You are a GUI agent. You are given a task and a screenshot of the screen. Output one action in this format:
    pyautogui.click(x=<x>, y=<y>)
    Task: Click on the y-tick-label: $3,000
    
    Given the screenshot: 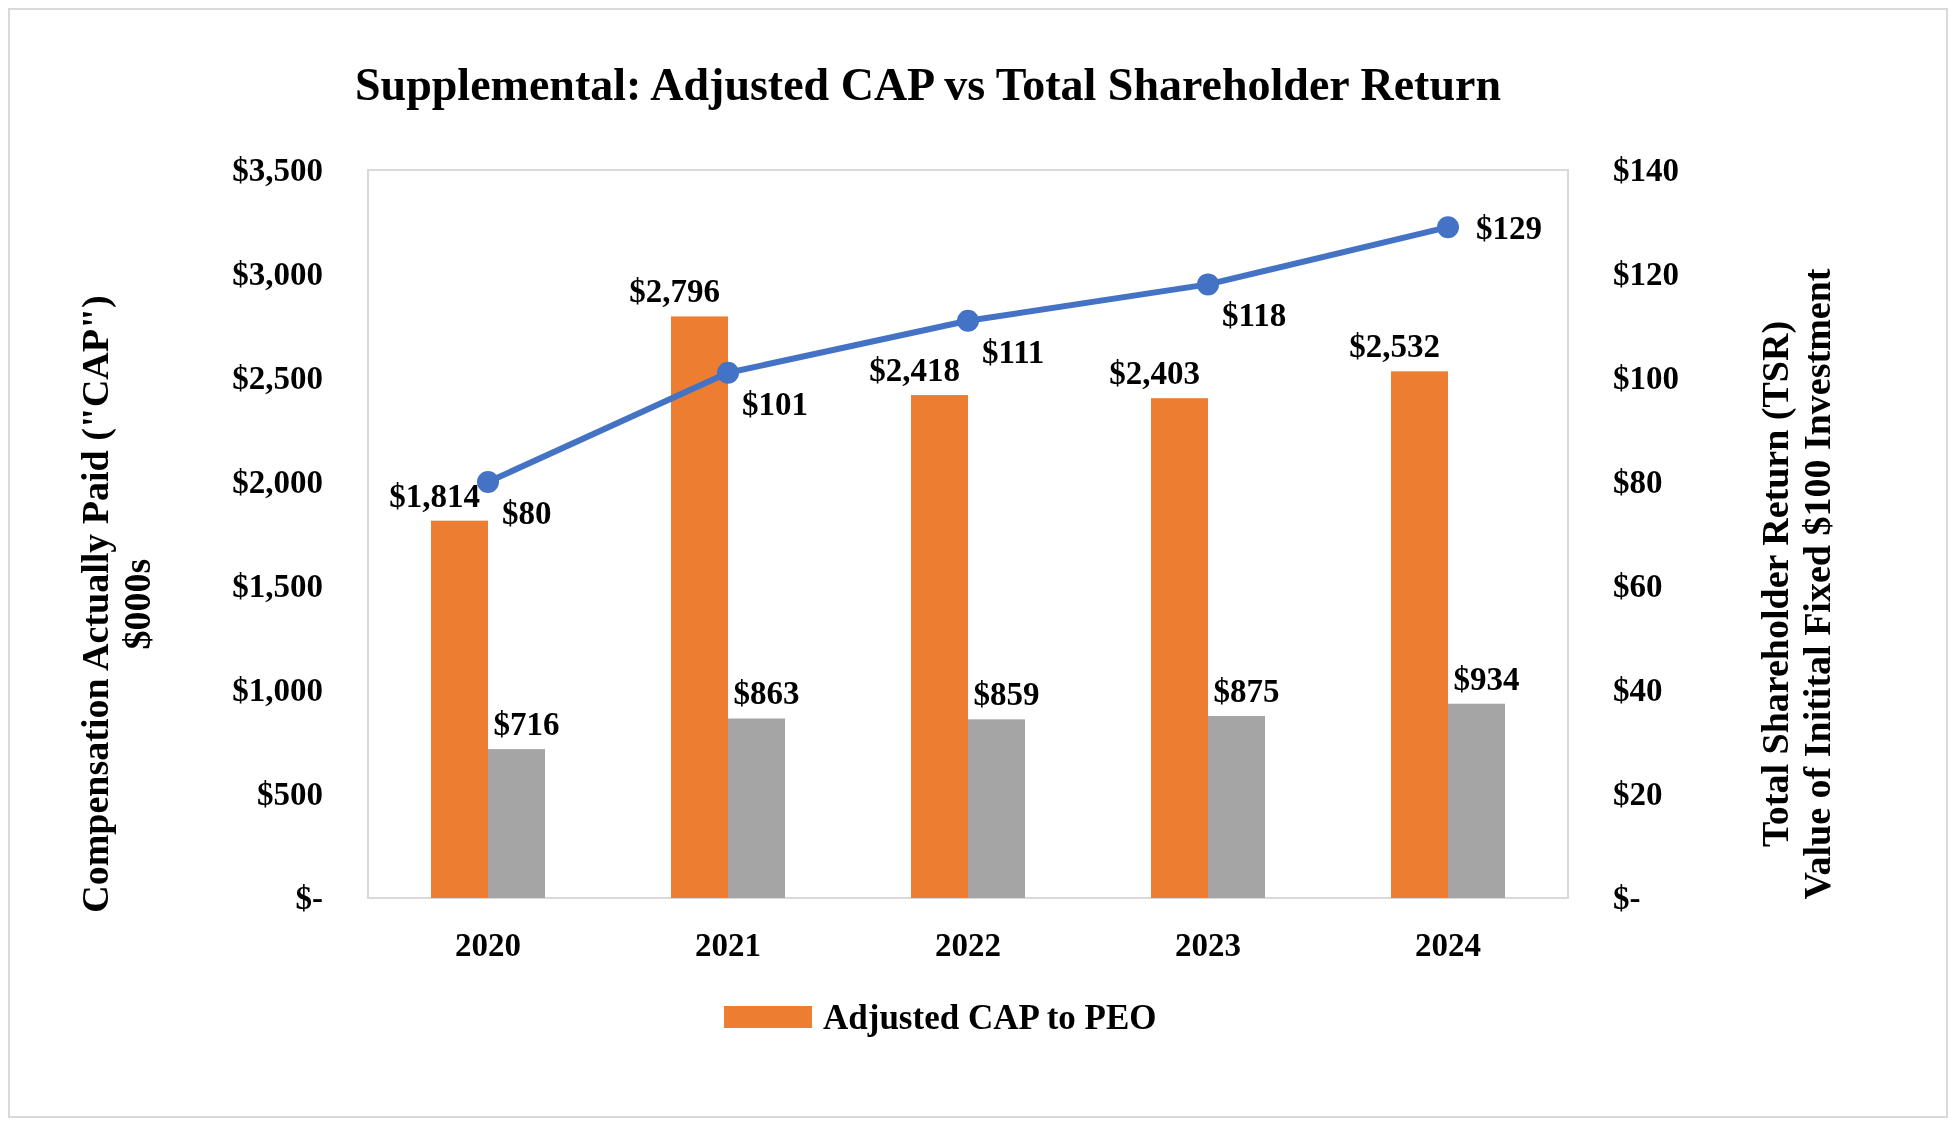 What is the action you would take?
    pyautogui.click(x=277, y=274)
    